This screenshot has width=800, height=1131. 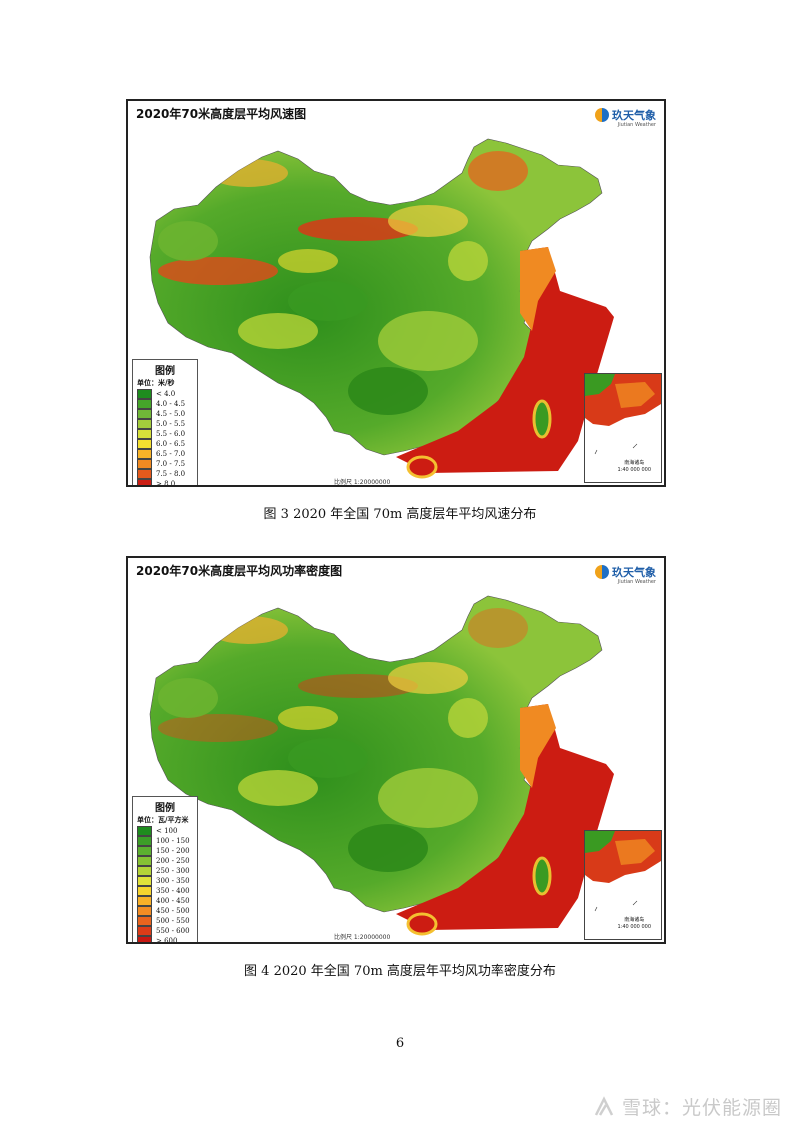 I want to click on legend-row: 7.5 - 8.0, so click(x=165, y=474).